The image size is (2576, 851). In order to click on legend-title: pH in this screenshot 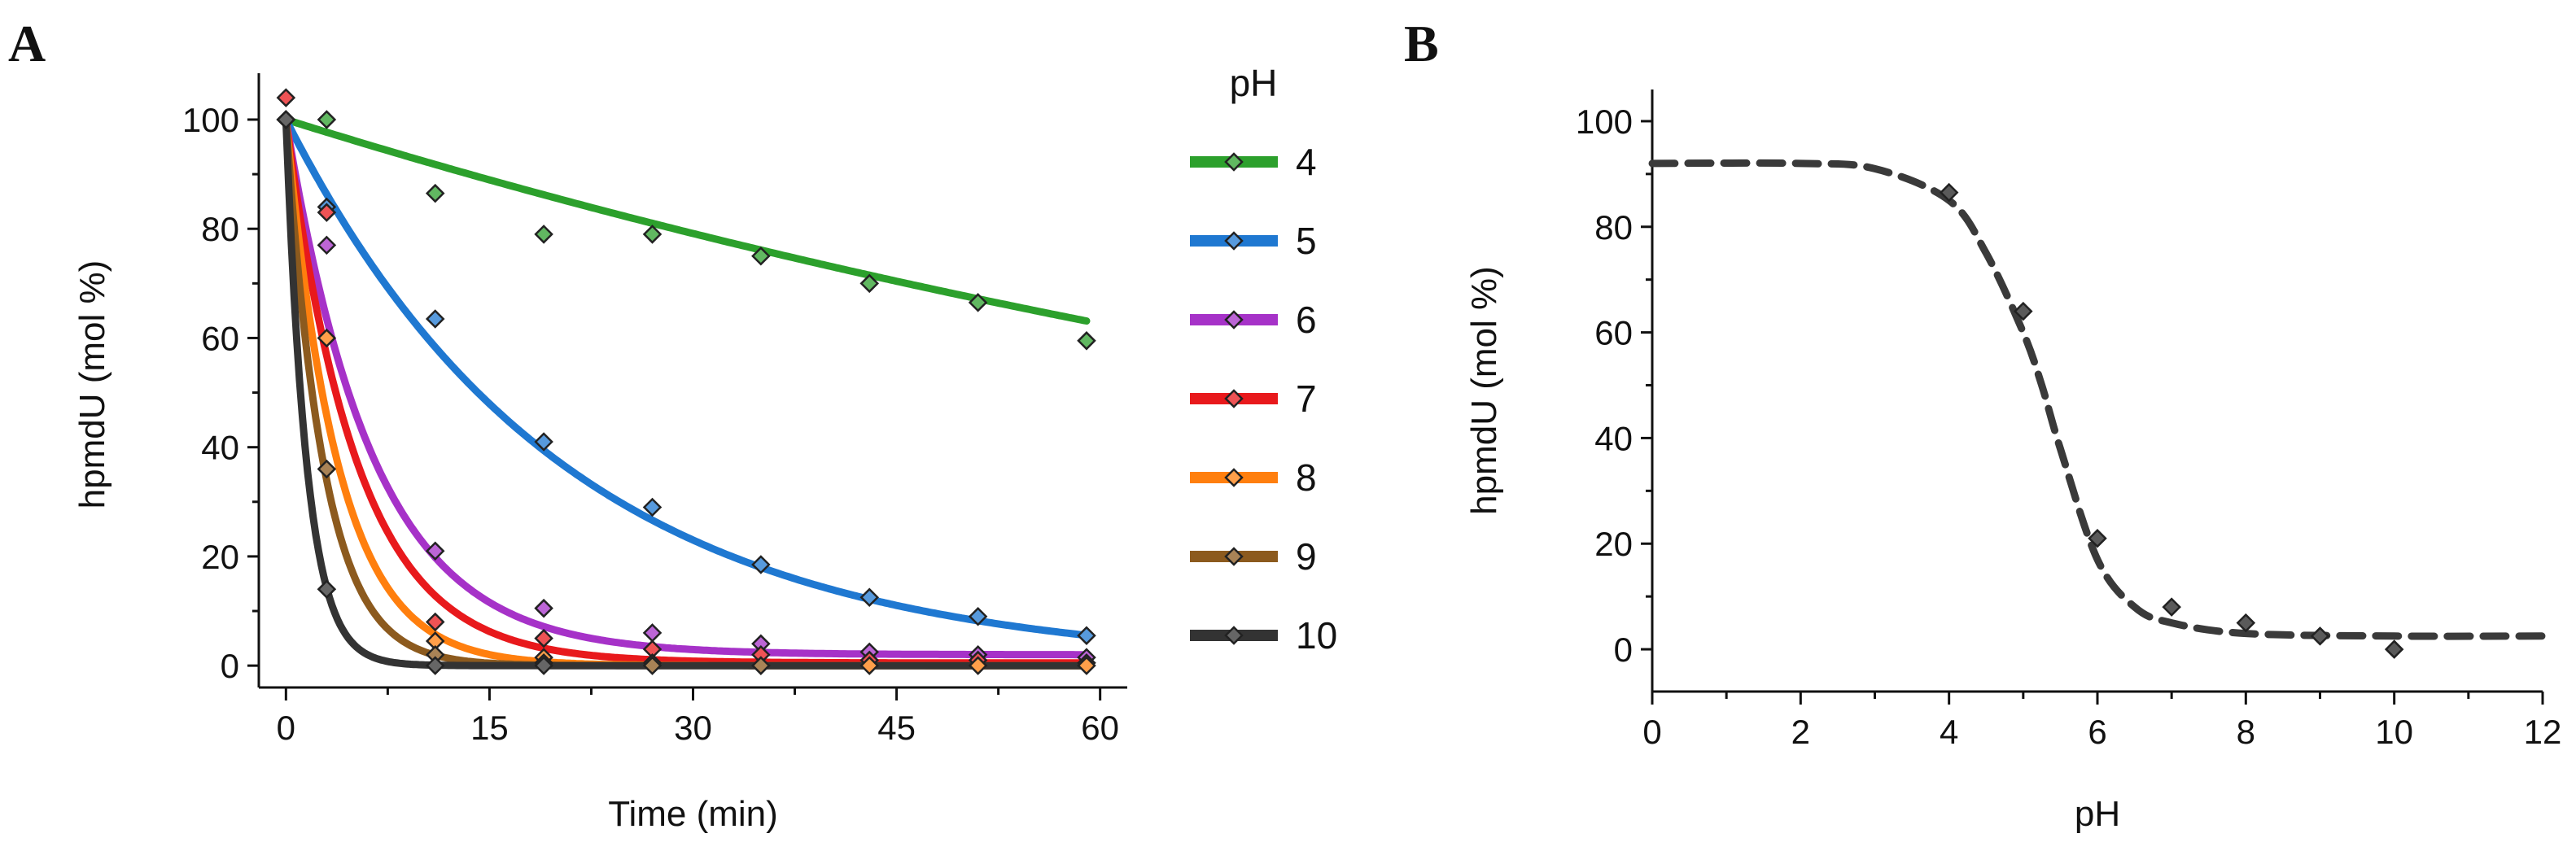, I will do `click(1254, 83)`.